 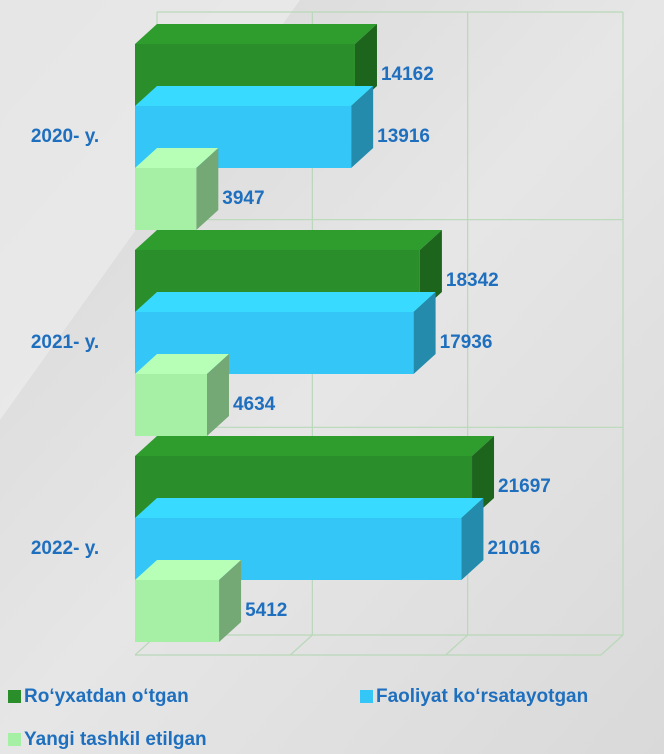 What do you see at coordinates (254, 404) in the screenshot?
I see `value-label: 4634` at bounding box center [254, 404].